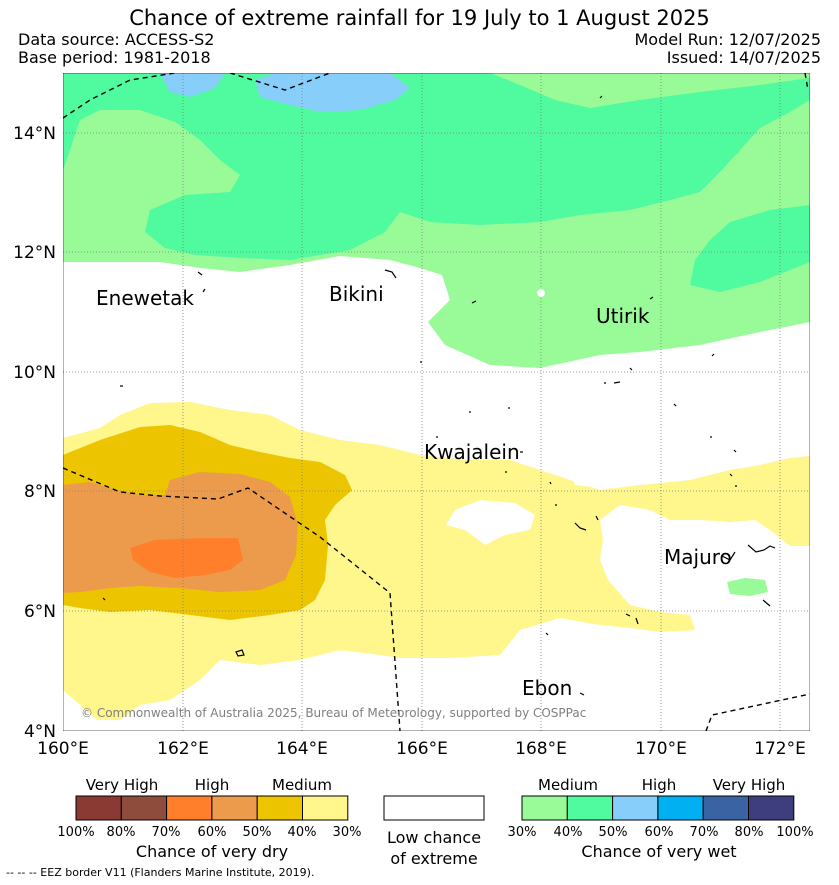 Image resolution: width=839 pixels, height=885 pixels. I want to click on legend-low-swatch, so click(434, 808).